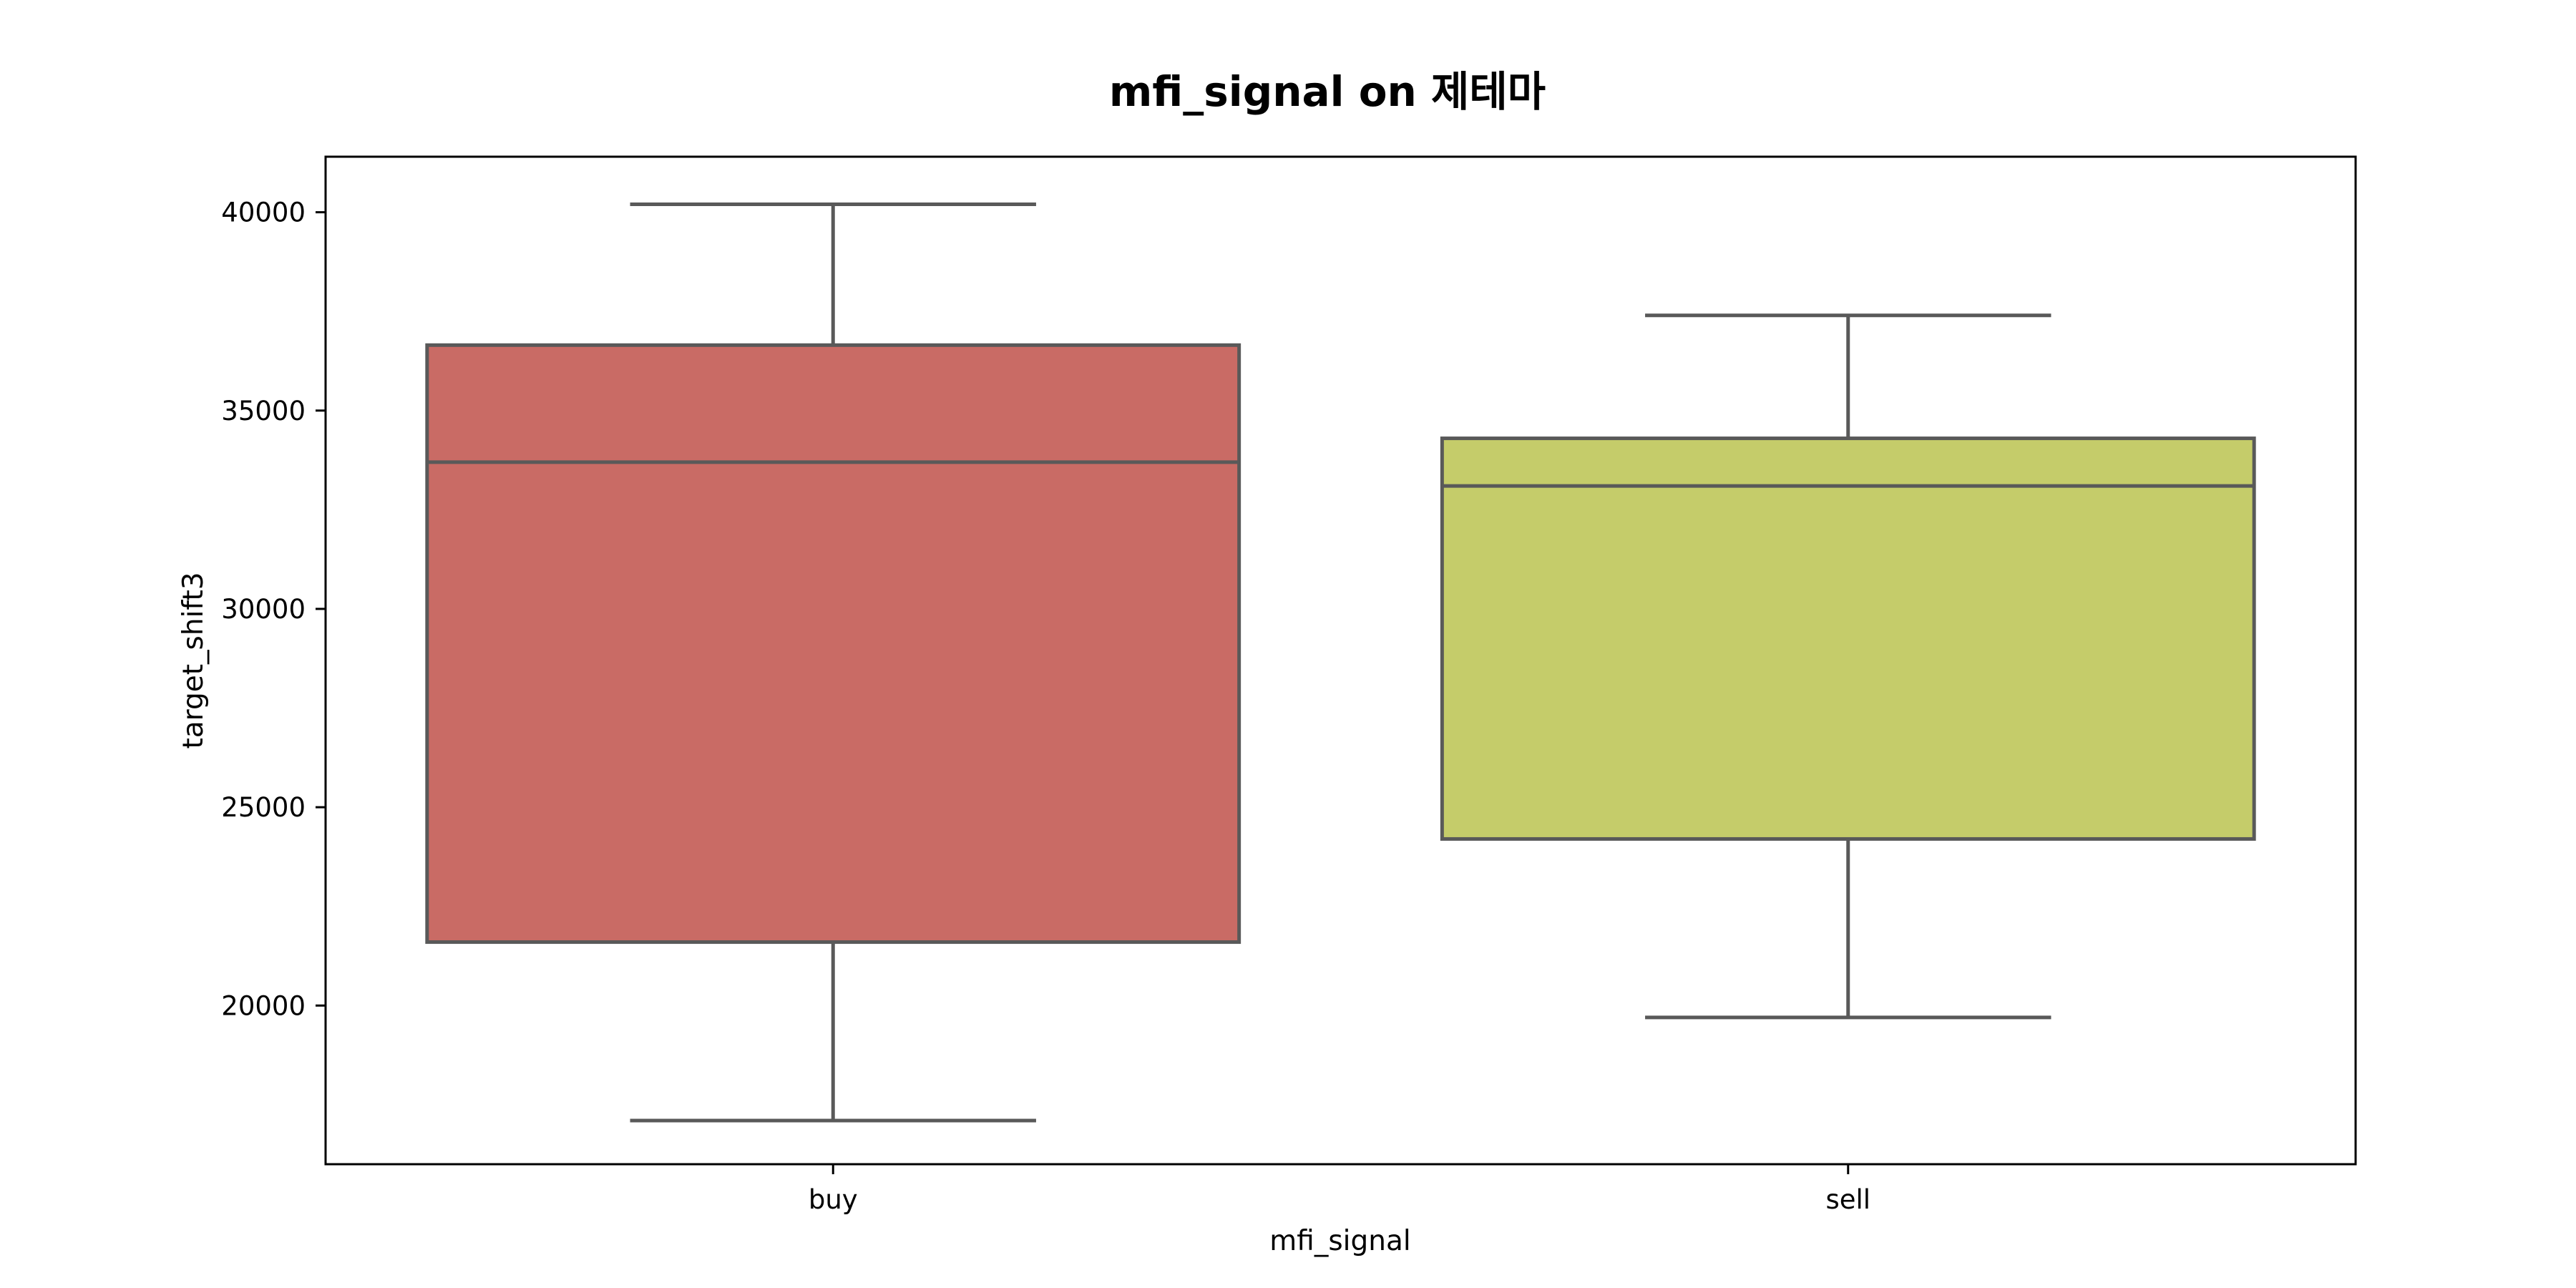 The height and width of the screenshot is (1288, 2576). What do you see at coordinates (263, 1005) in the screenshot?
I see `y-tick-label: 20000` at bounding box center [263, 1005].